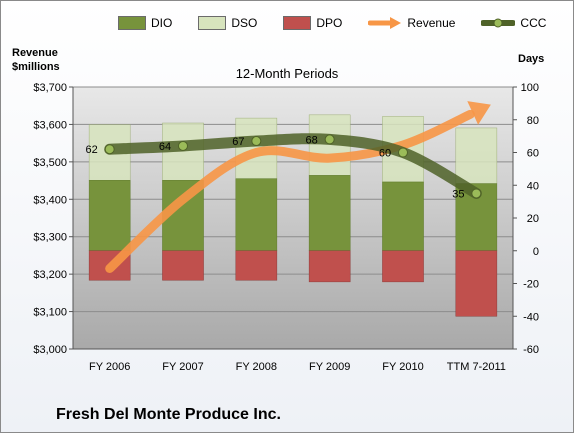 The height and width of the screenshot is (433, 574). Describe the element at coordinates (329, 23) in the screenshot. I see `legend-label-dpo: DPO` at that location.